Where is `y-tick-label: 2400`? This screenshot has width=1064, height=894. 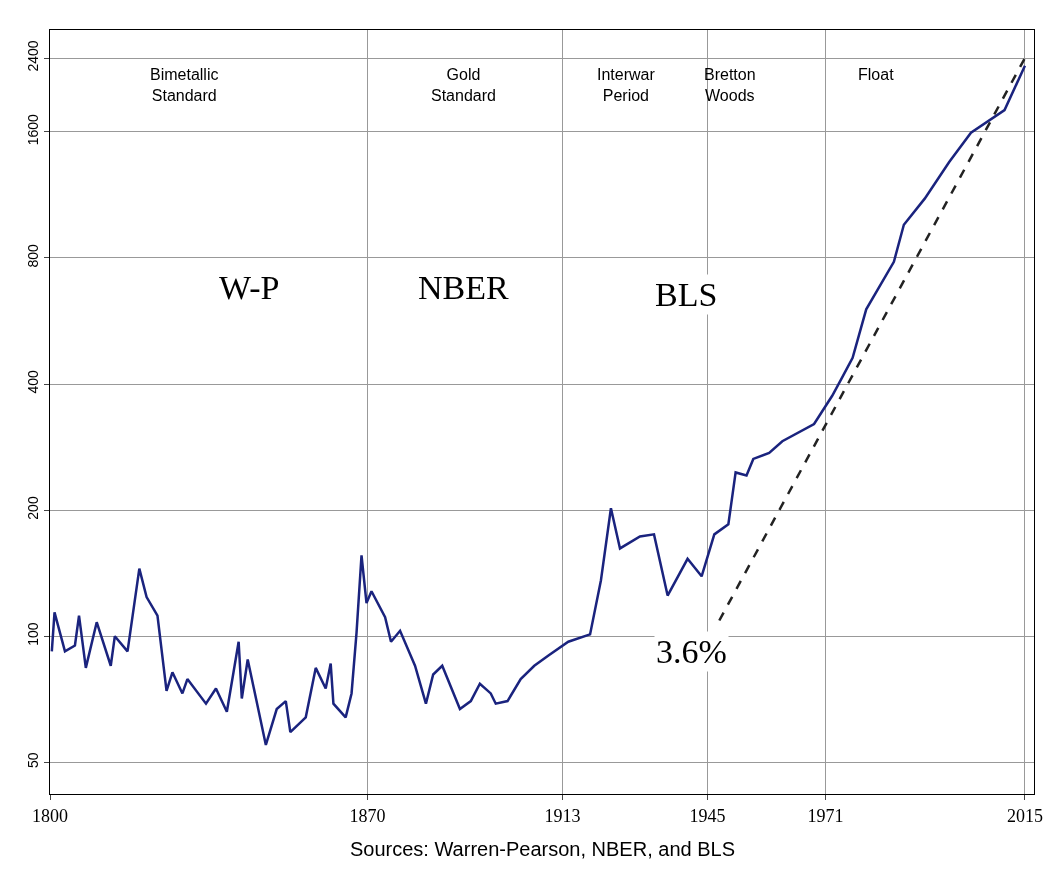 y-tick-label: 2400 is located at coordinates (33, 56).